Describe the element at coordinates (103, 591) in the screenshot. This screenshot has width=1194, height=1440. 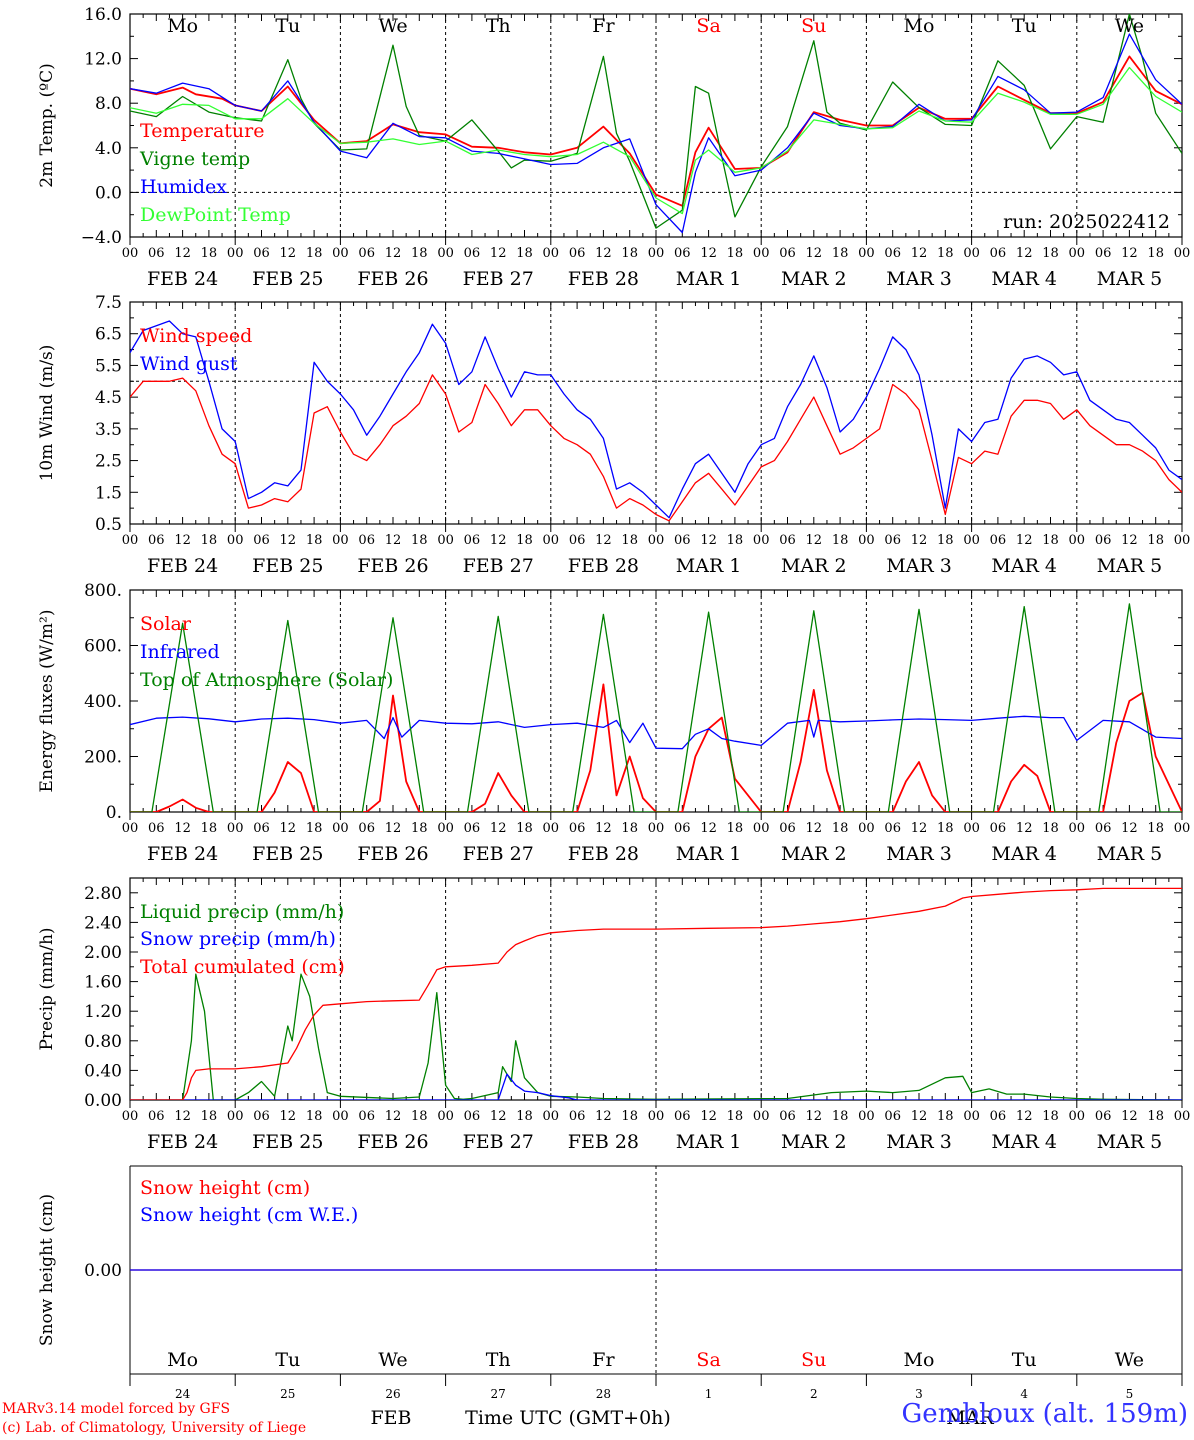
I see `y-tick-label: 800.` at that location.